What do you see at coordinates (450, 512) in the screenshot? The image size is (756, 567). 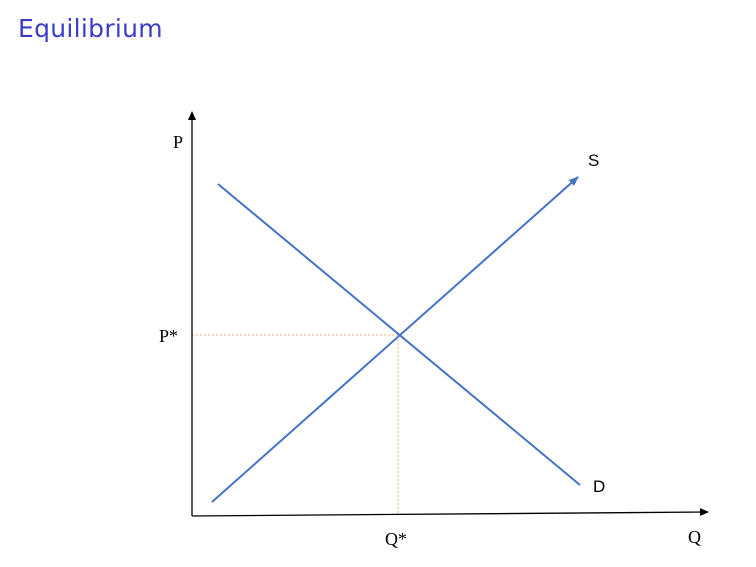 I see `x-axis` at bounding box center [450, 512].